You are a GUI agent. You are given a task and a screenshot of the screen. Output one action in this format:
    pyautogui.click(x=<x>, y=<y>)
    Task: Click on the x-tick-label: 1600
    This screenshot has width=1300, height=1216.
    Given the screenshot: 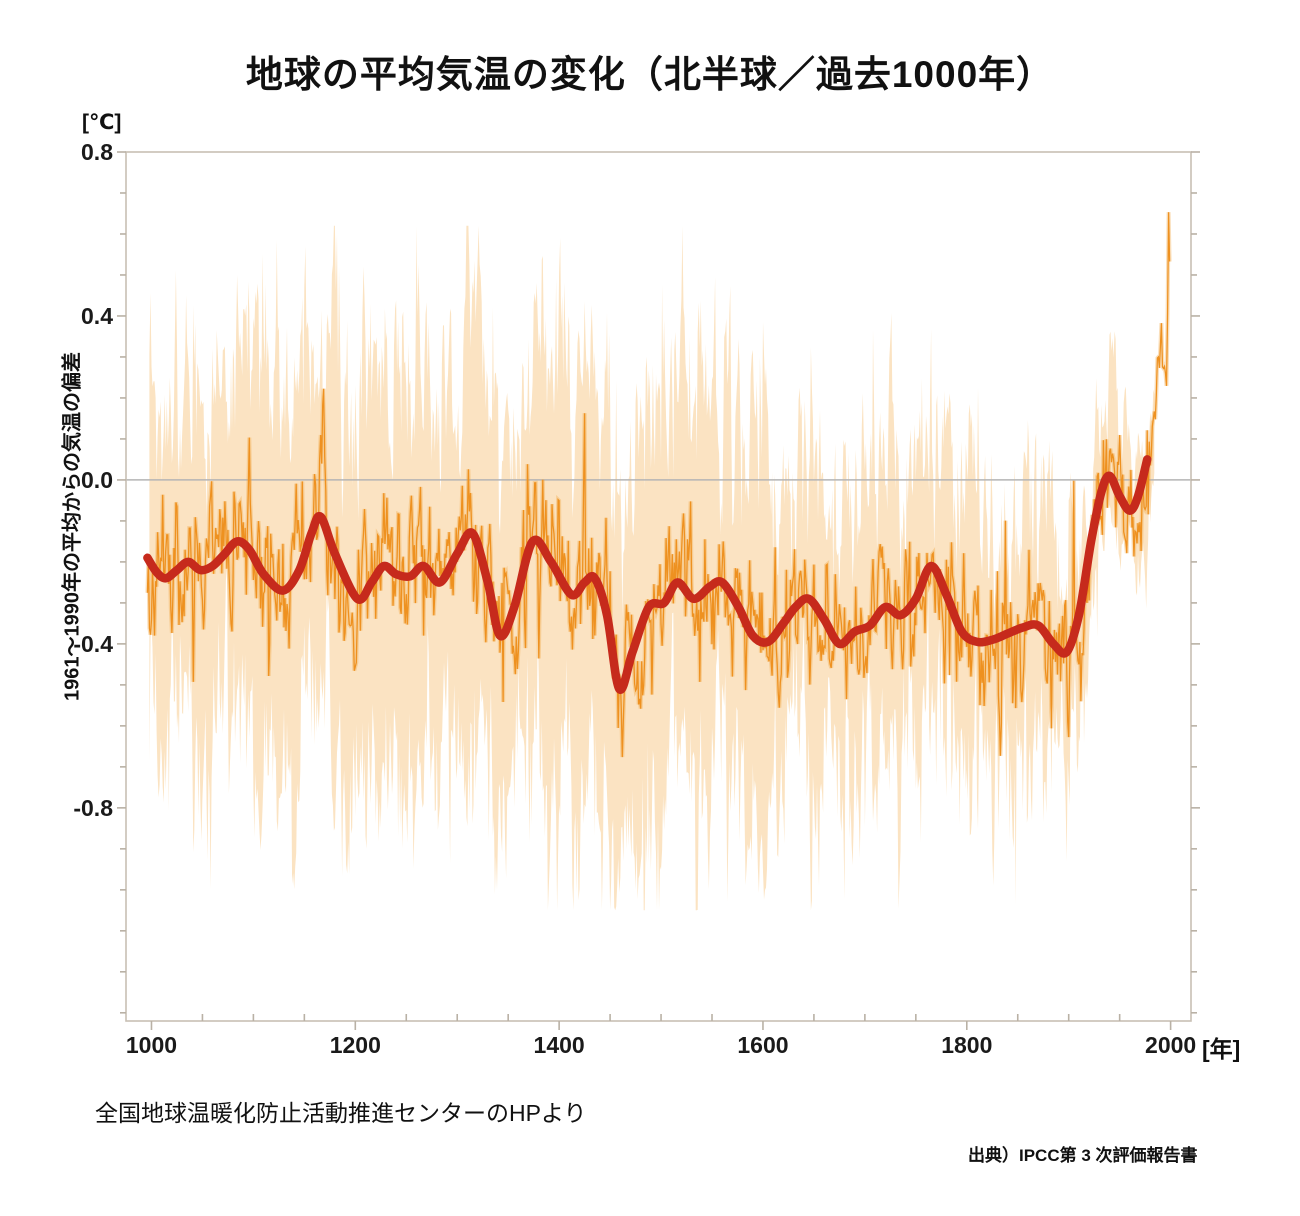 What is the action you would take?
    pyautogui.click(x=762, y=1045)
    